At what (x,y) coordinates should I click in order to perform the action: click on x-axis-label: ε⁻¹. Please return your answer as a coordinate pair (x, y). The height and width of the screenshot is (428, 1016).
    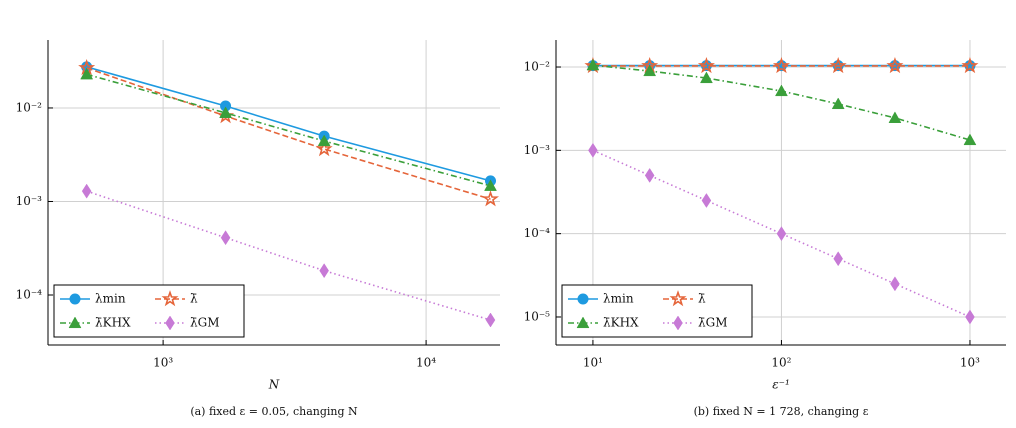
    Looking at the image, I should click on (781, 385).